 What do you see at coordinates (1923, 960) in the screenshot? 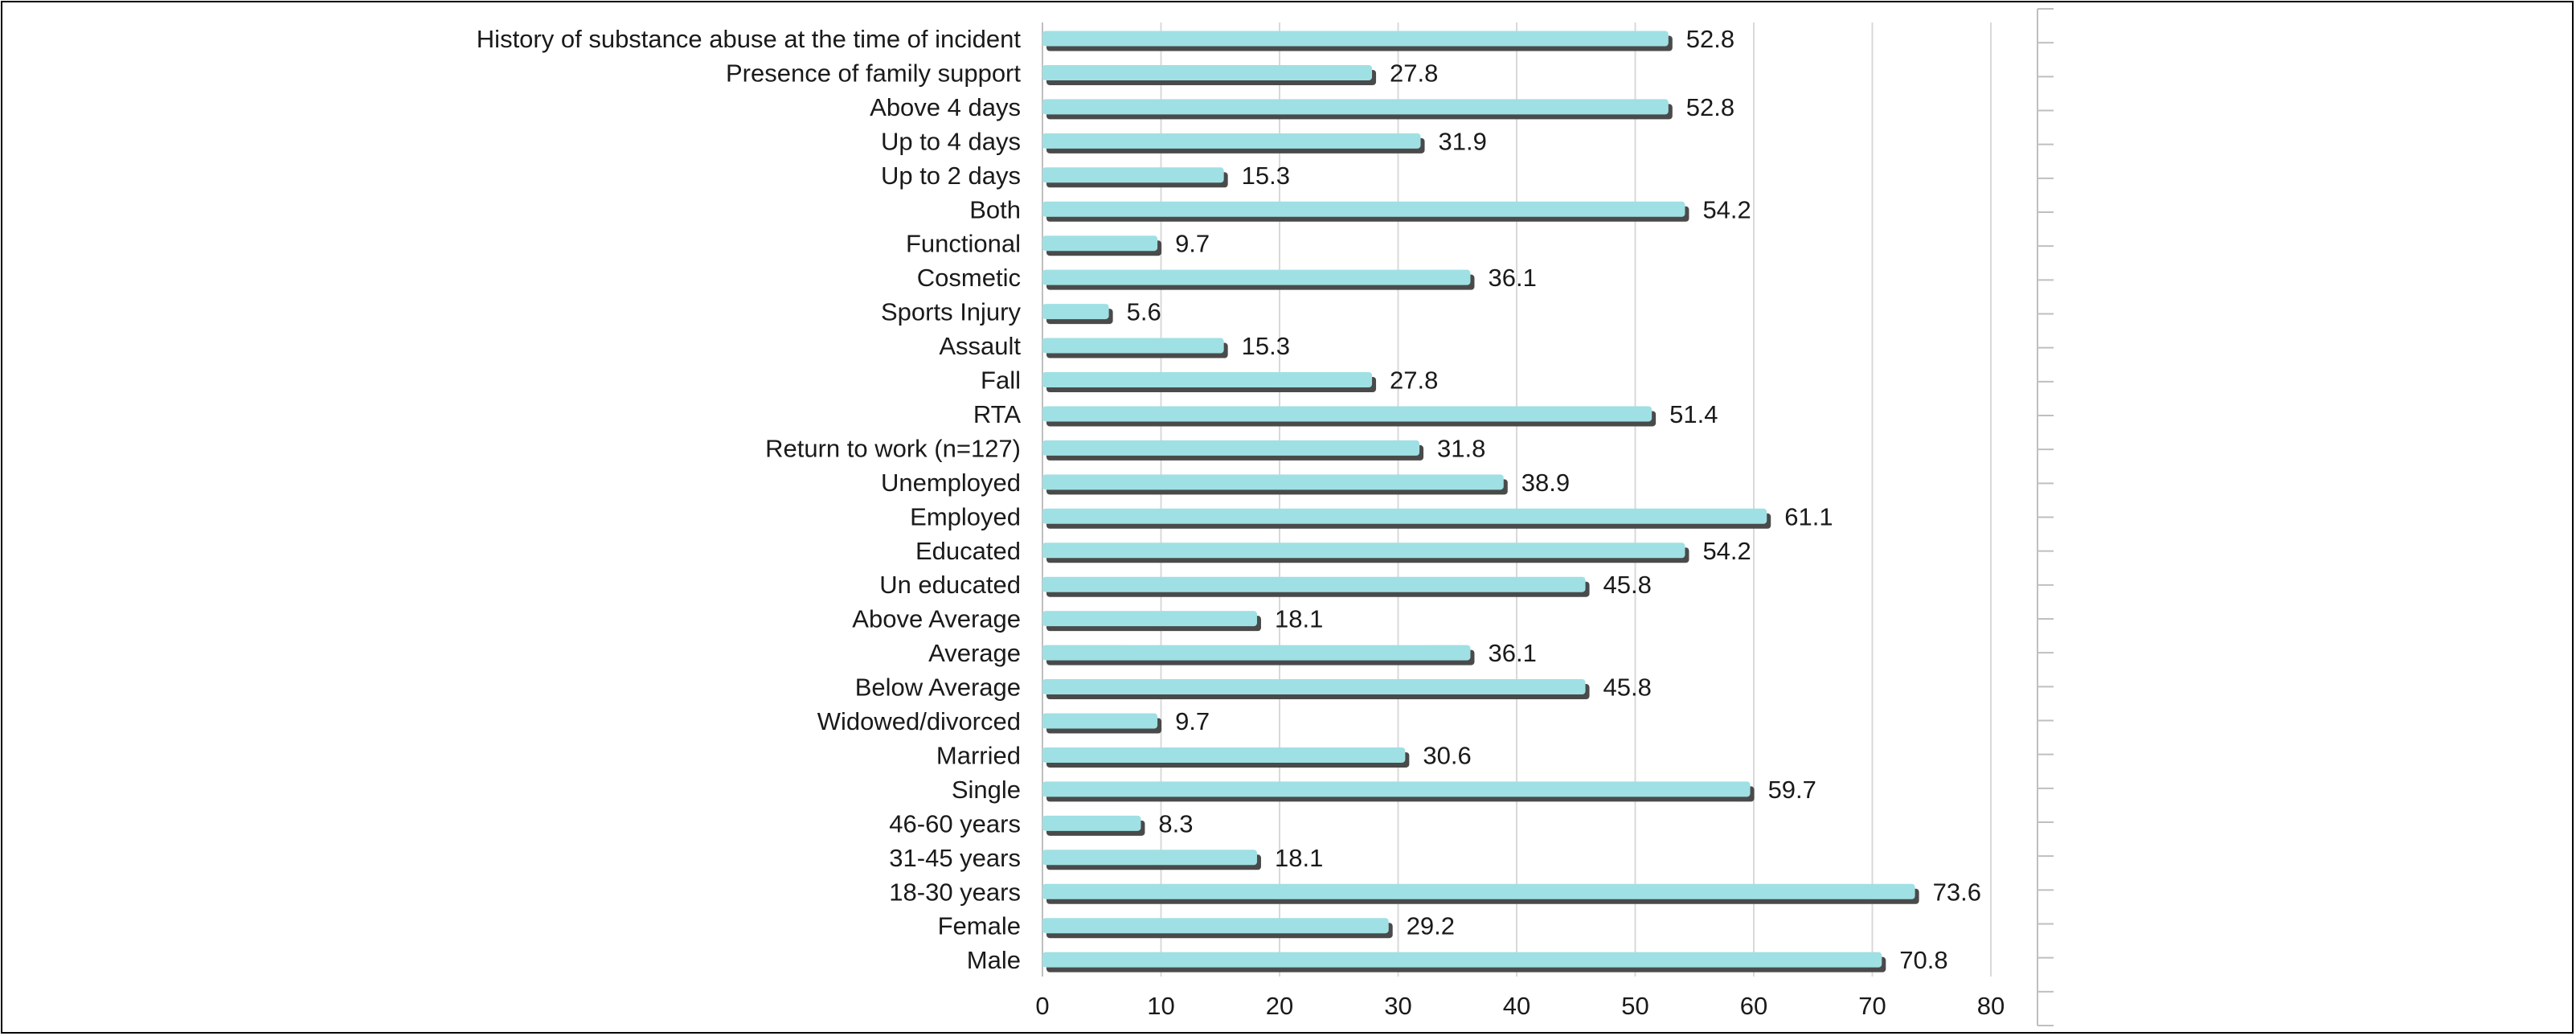
I see `value-label: 70.8` at bounding box center [1923, 960].